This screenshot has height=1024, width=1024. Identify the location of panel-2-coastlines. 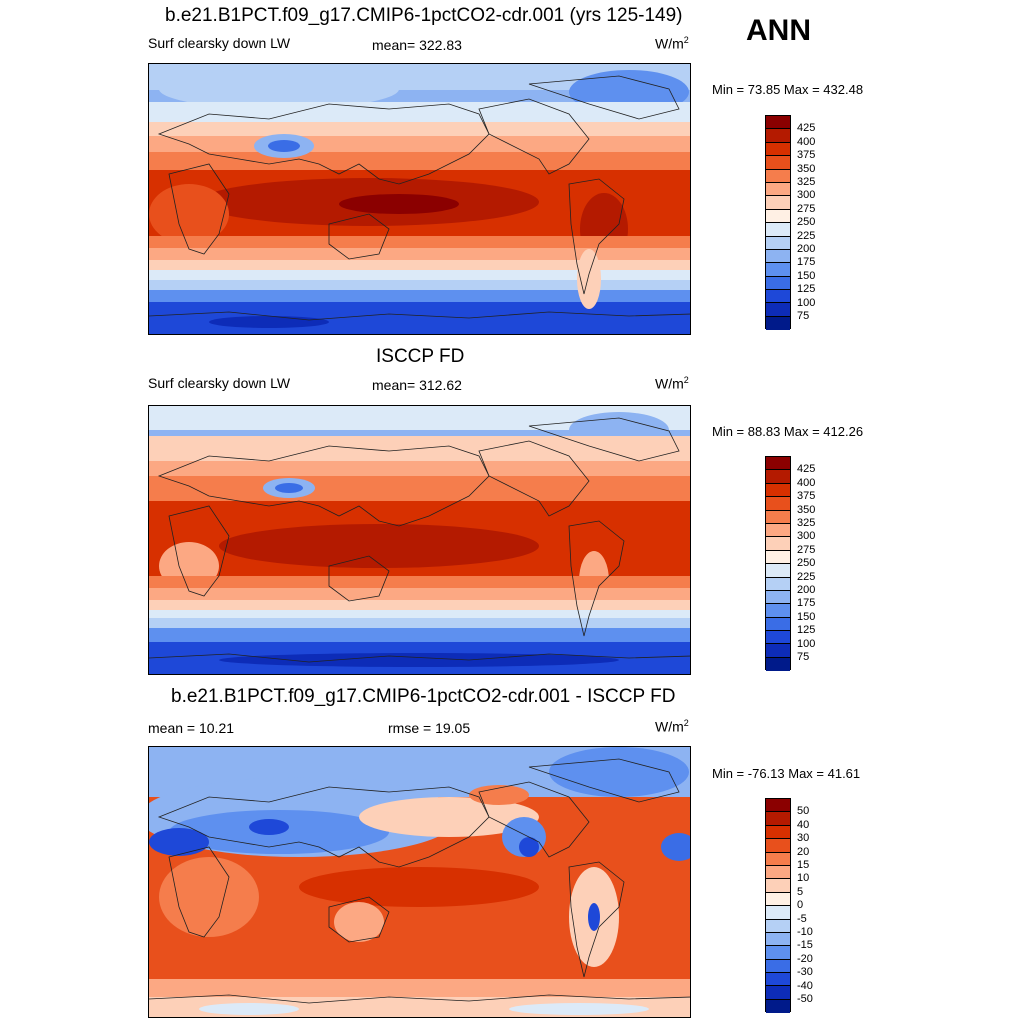
(419, 540).